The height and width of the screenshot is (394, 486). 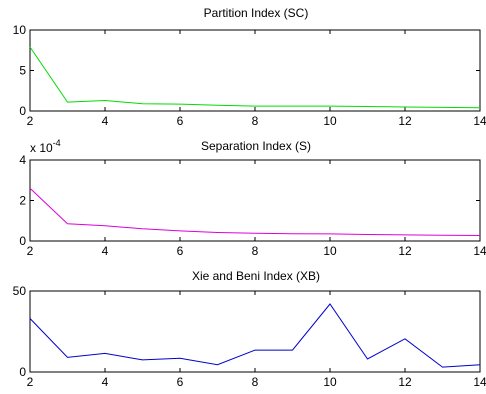 What do you see at coordinates (22, 71) in the screenshot?
I see `y-tick-label: 5` at bounding box center [22, 71].